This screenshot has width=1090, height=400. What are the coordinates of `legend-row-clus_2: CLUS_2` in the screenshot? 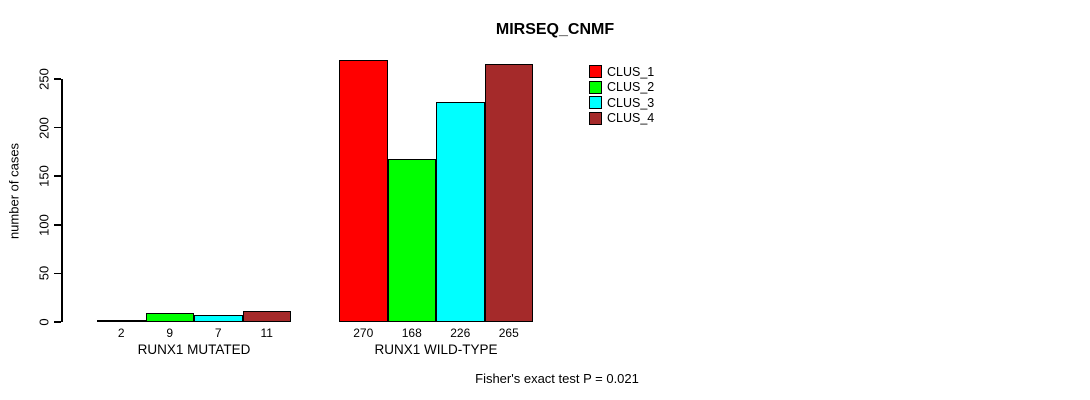 It's located at (621, 88).